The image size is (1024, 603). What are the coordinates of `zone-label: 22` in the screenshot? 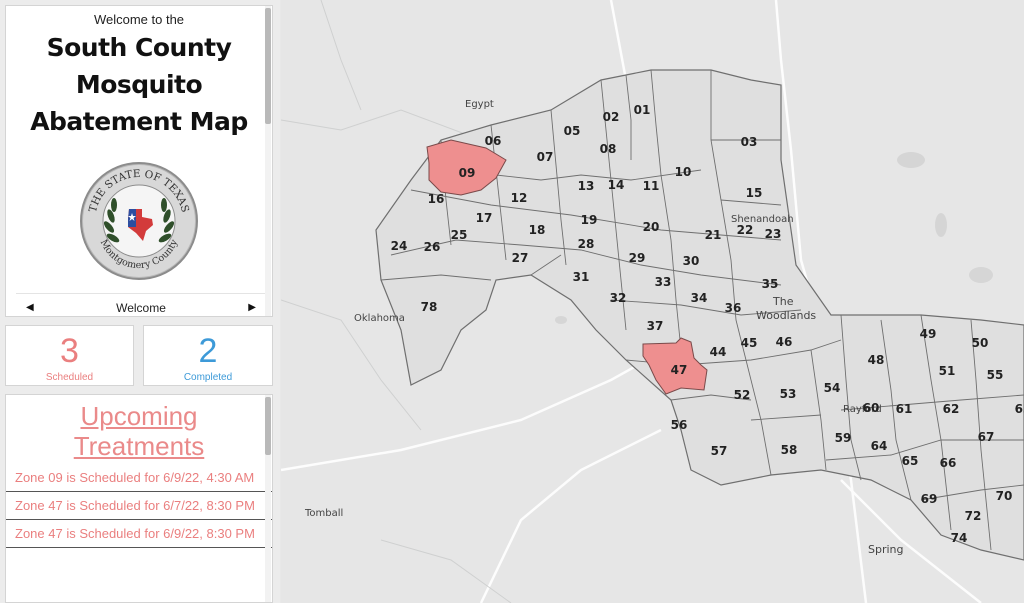 It's located at (745, 230).